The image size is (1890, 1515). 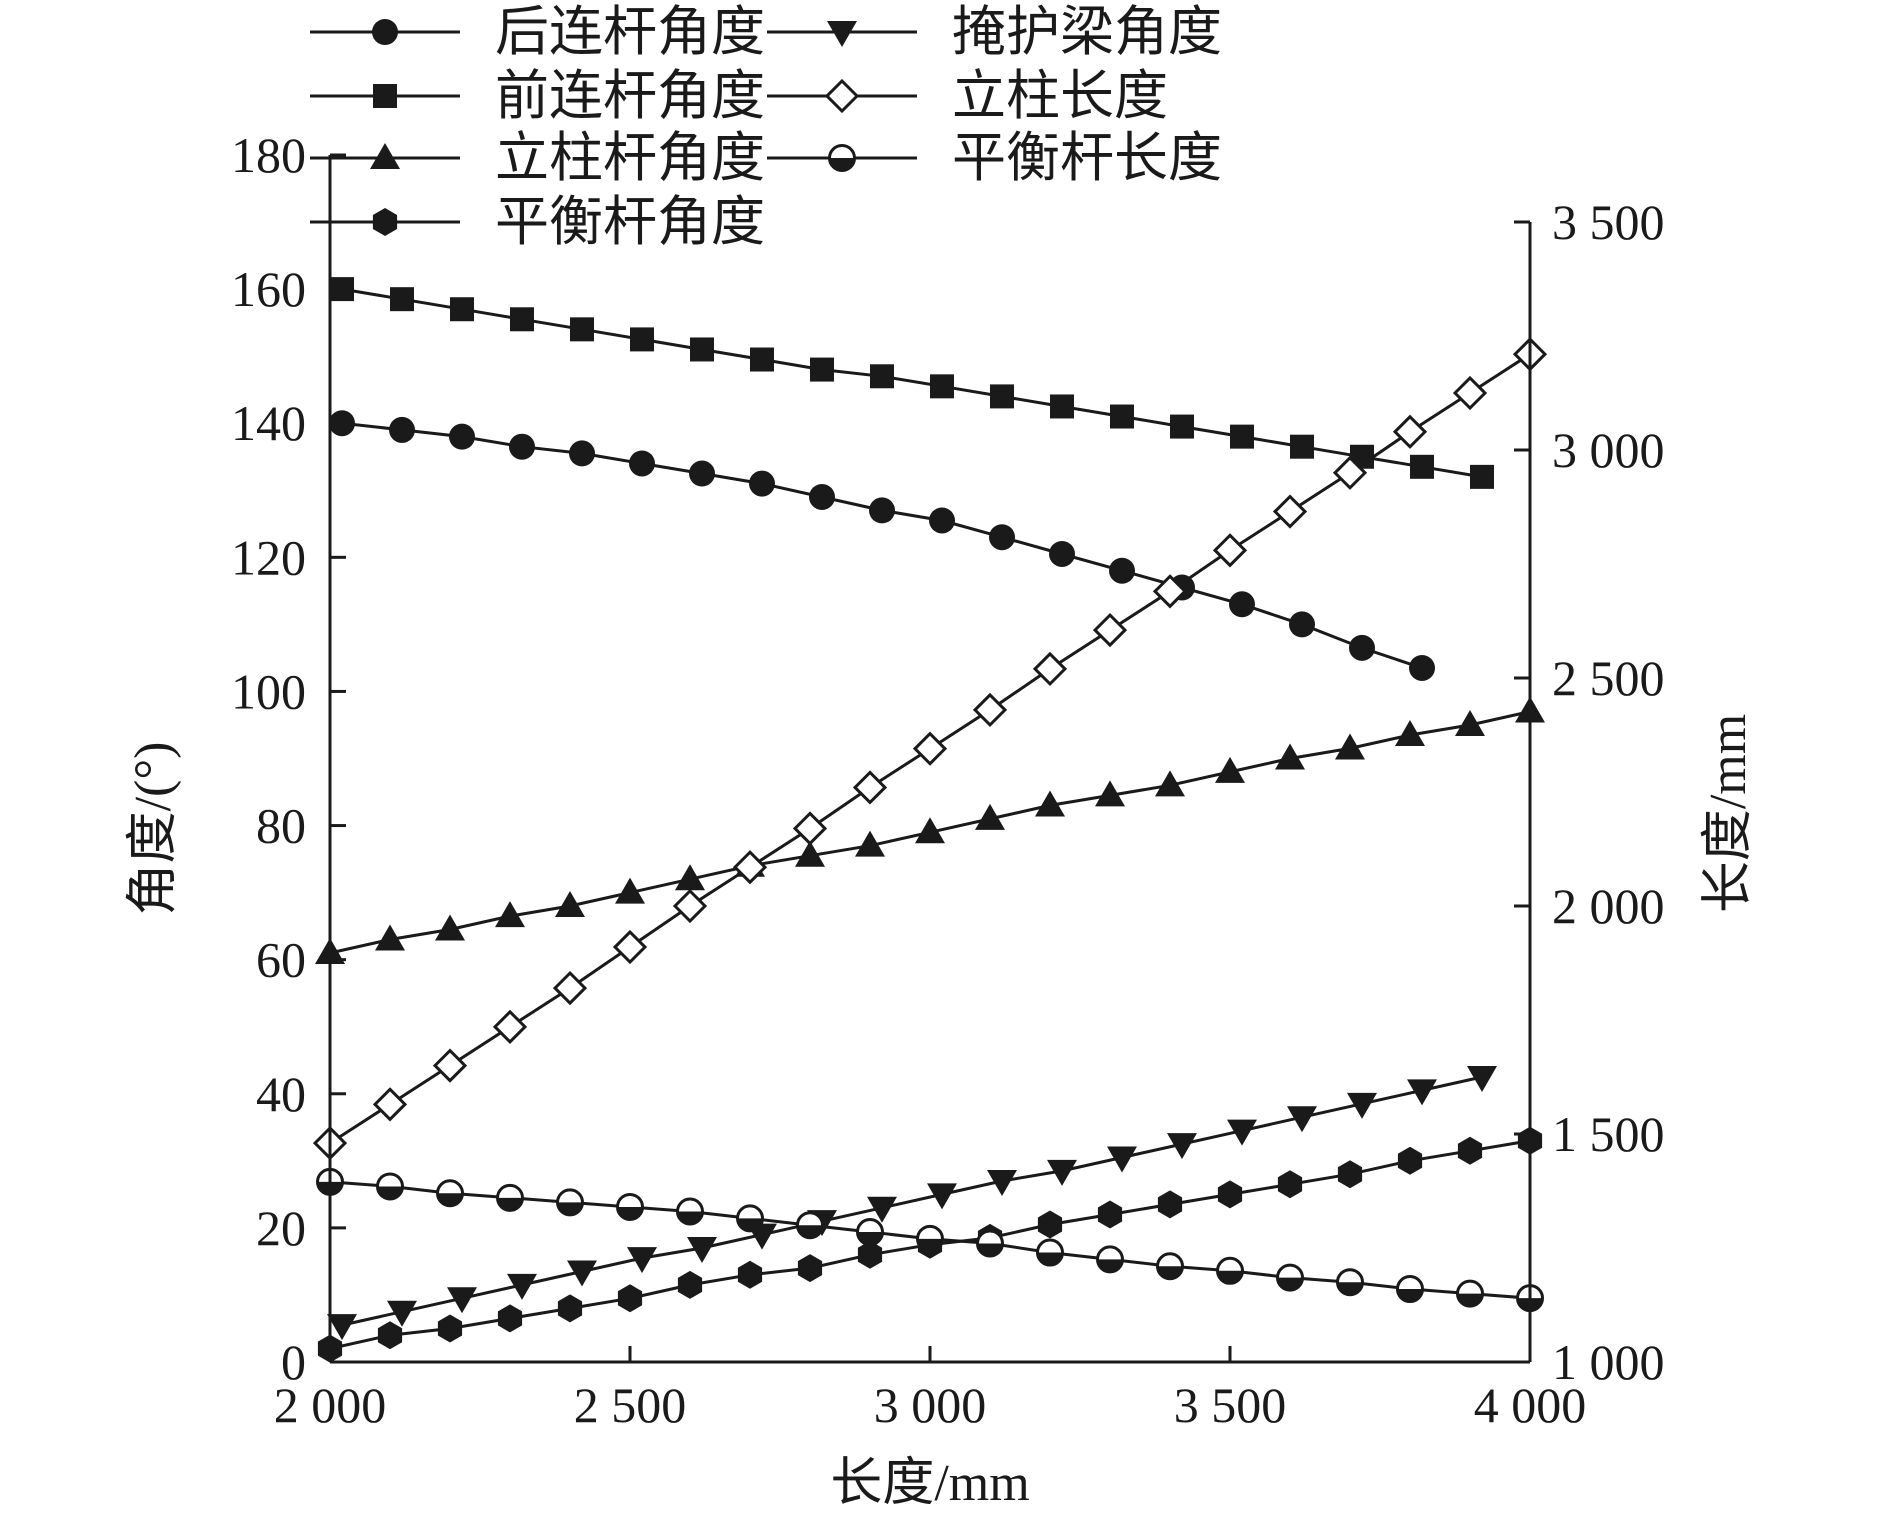 I want to click on x-tick-label: 4 000, so click(x=1530, y=1405).